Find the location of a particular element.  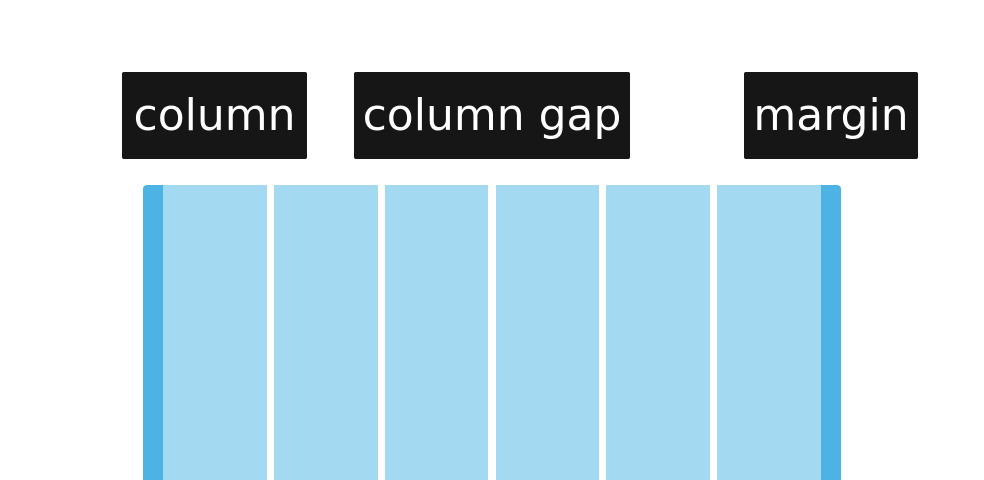

left-margin is located at coordinates (153, 332).